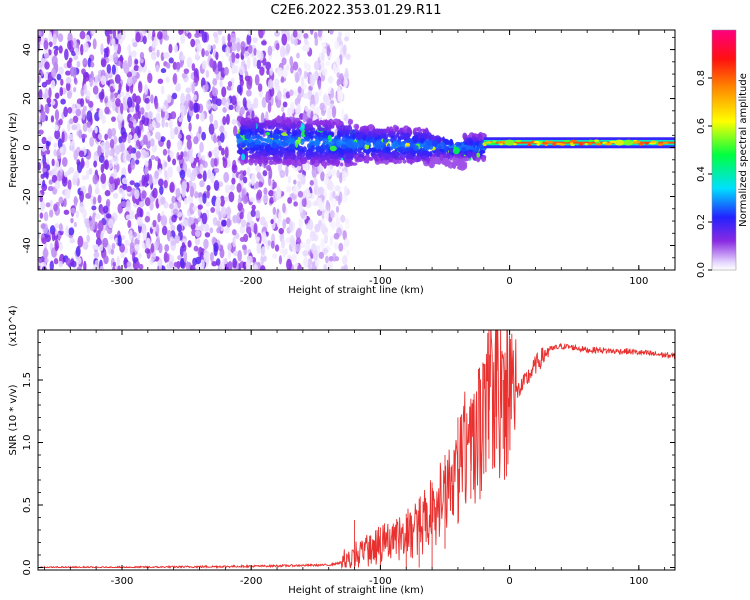 The width and height of the screenshot is (750, 600). What do you see at coordinates (356, 590) in the screenshot?
I see `snr-x-label: Height of straight line (km)` at bounding box center [356, 590].